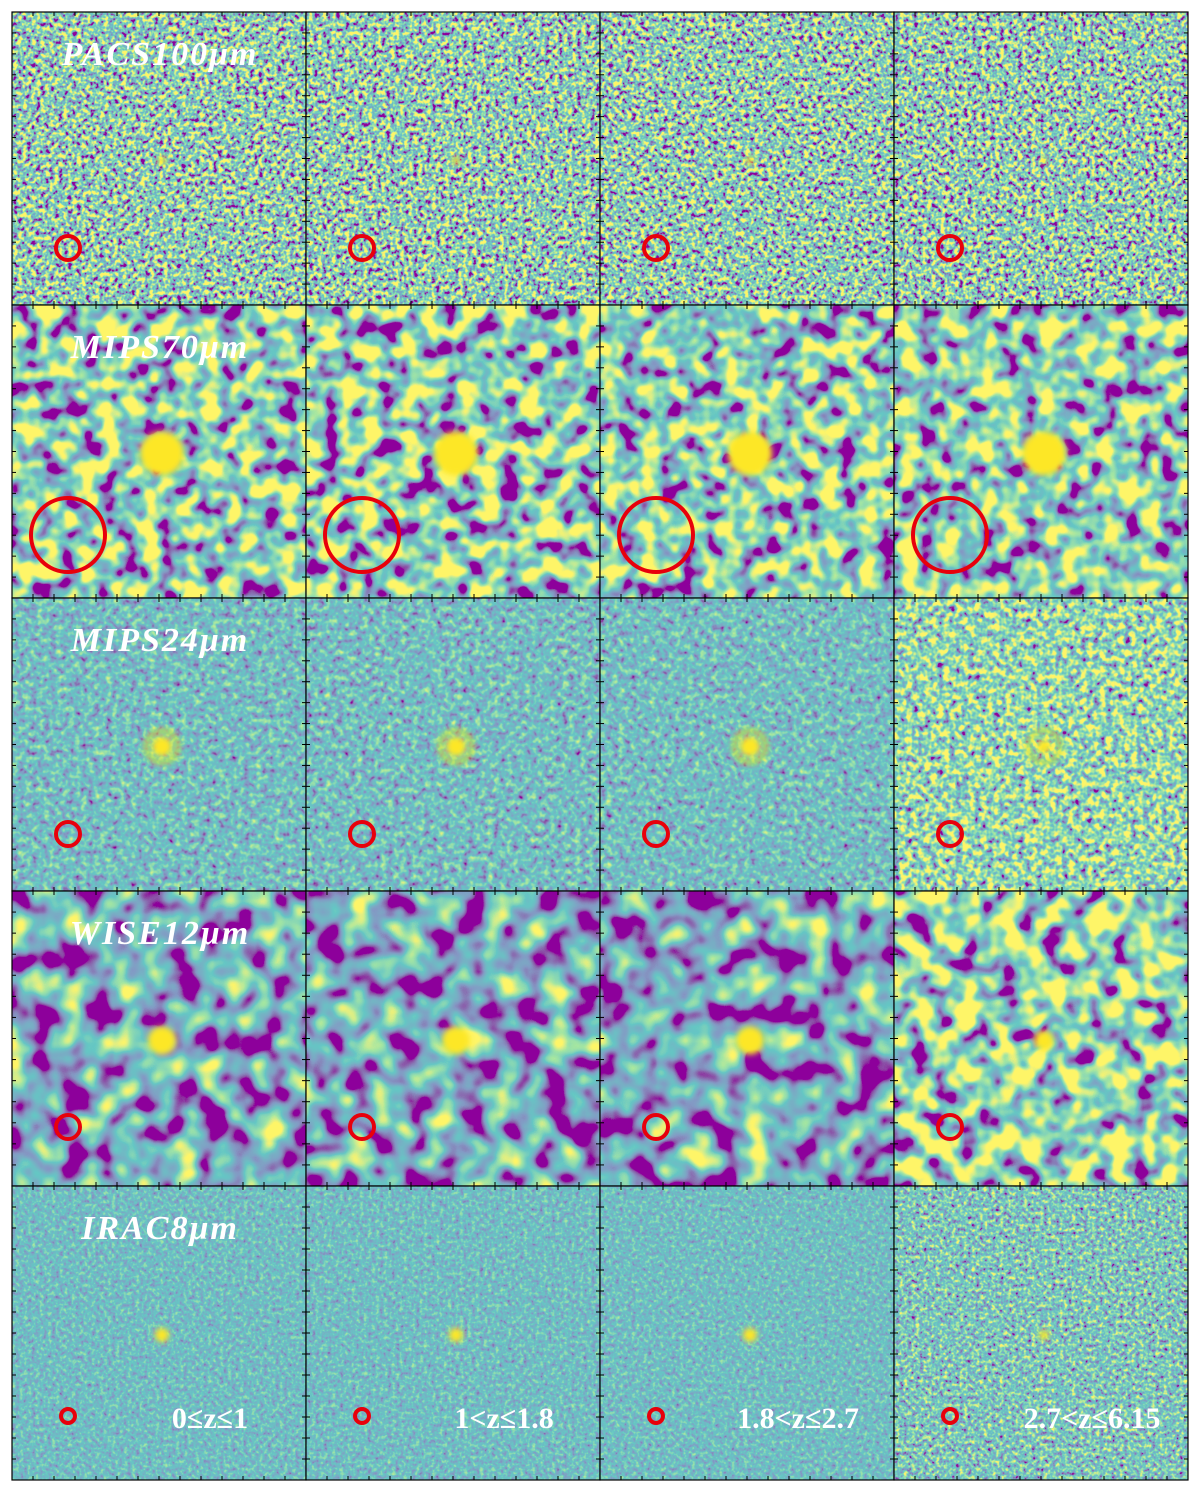 The height and width of the screenshot is (1493, 1200). Describe the element at coordinates (160, 933) in the screenshot. I see `band-label: WISE12μm` at that location.